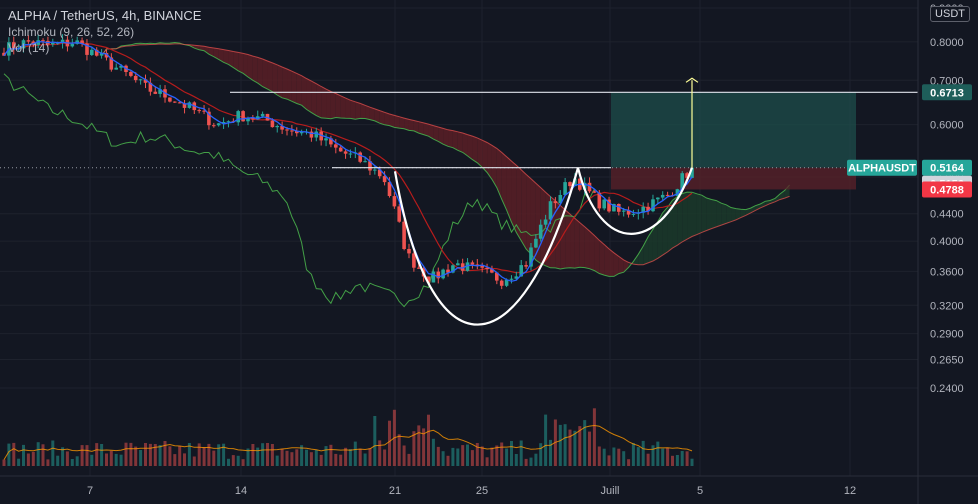 This screenshot has width=978, height=504. Describe the element at coordinates (29, 48) in the screenshot. I see `volume-legend: Vol (14)` at that location.